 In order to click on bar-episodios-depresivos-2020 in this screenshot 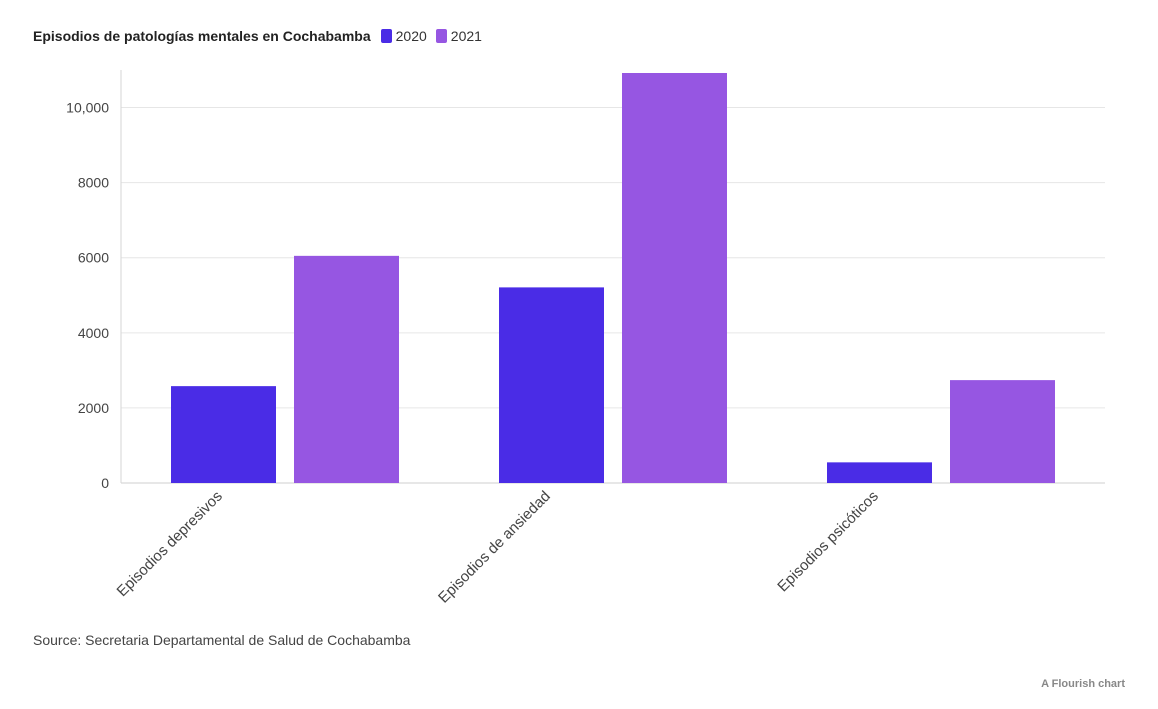, I will do `click(223, 434)`.